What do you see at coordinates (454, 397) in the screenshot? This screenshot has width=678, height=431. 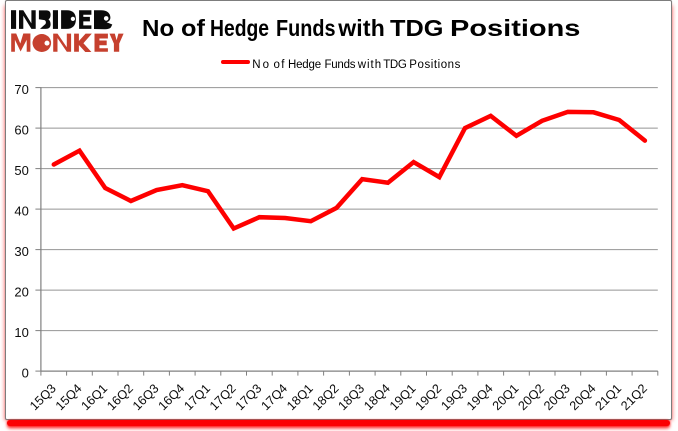 I see `svg-text: 19Q3` at bounding box center [454, 397].